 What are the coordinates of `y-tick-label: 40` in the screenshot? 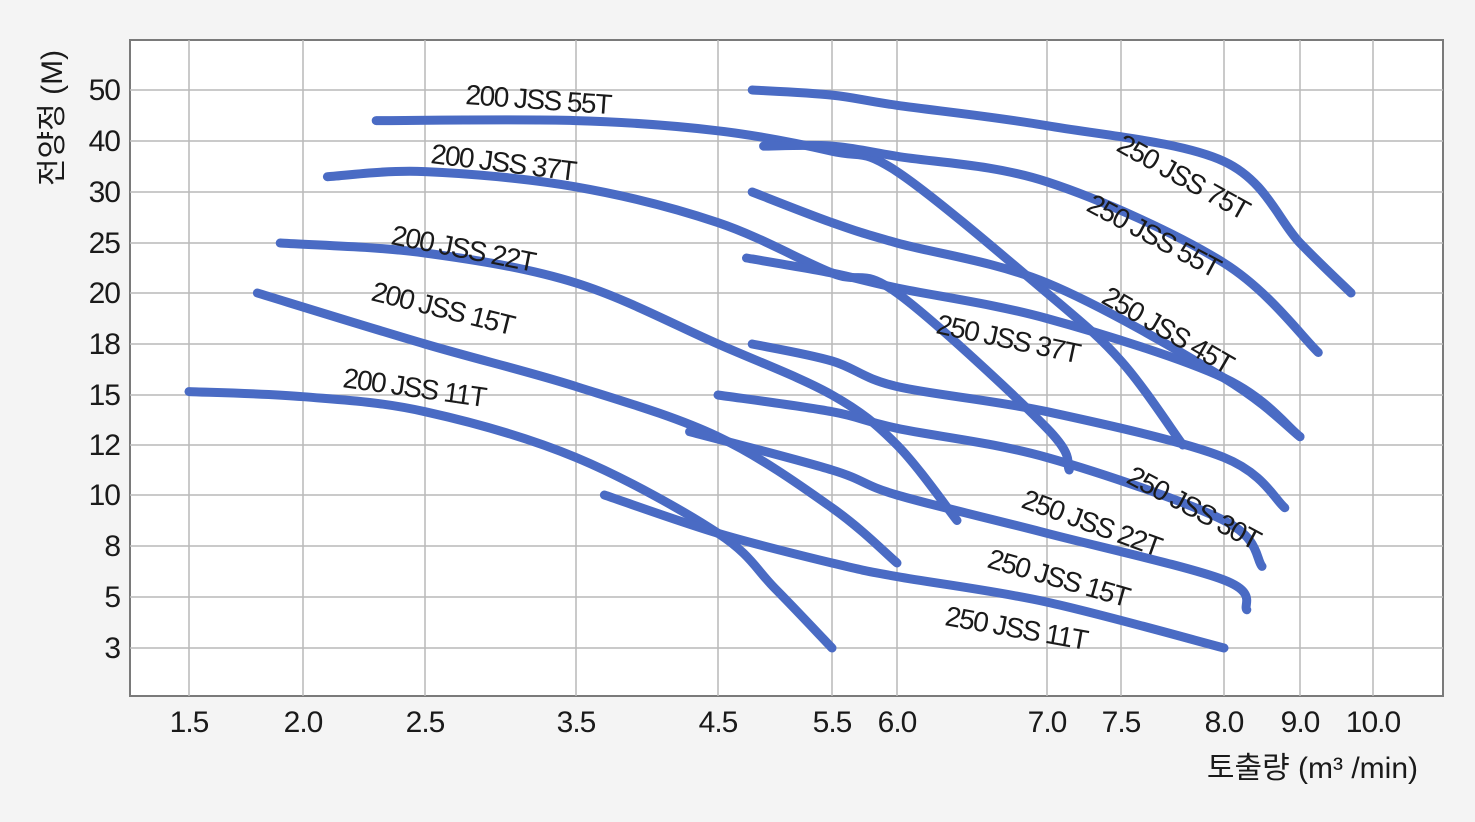 It's located at (105, 141).